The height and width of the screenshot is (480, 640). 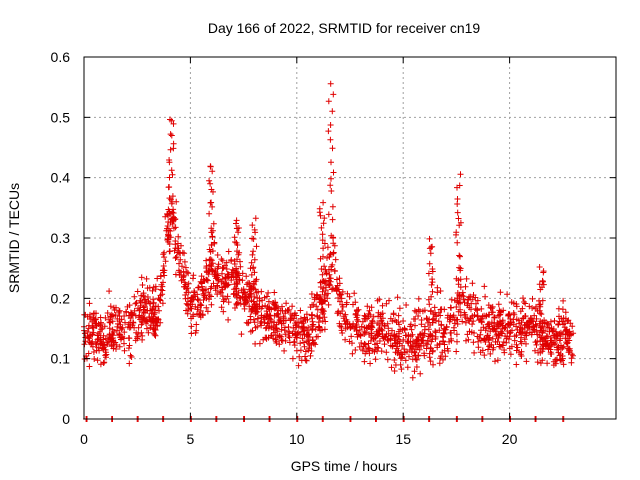 I want to click on y-tick-label: 0.1, so click(x=61, y=359).